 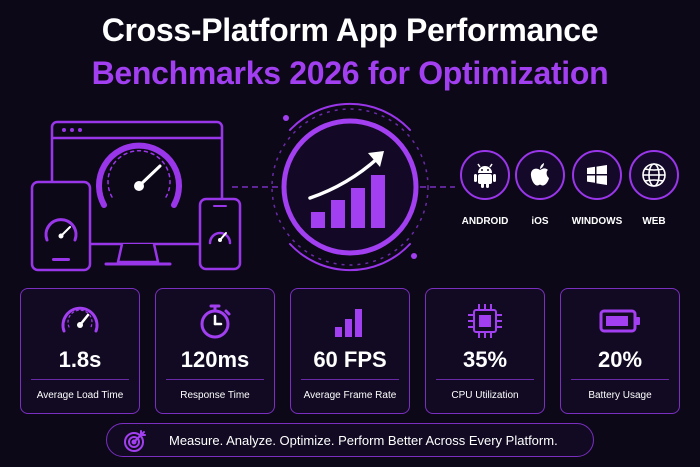 I want to click on bar-chart-icon, so click(x=348, y=323).